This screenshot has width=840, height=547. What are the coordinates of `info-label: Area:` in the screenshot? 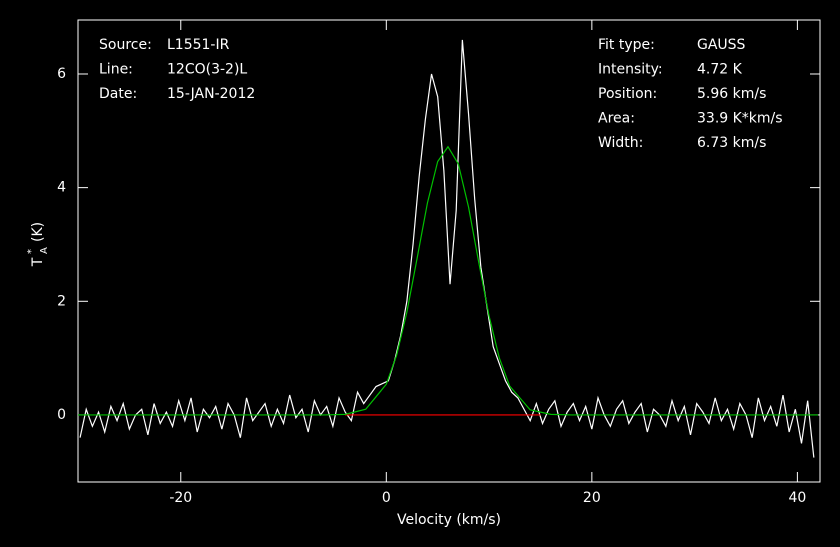 It's located at (616, 119).